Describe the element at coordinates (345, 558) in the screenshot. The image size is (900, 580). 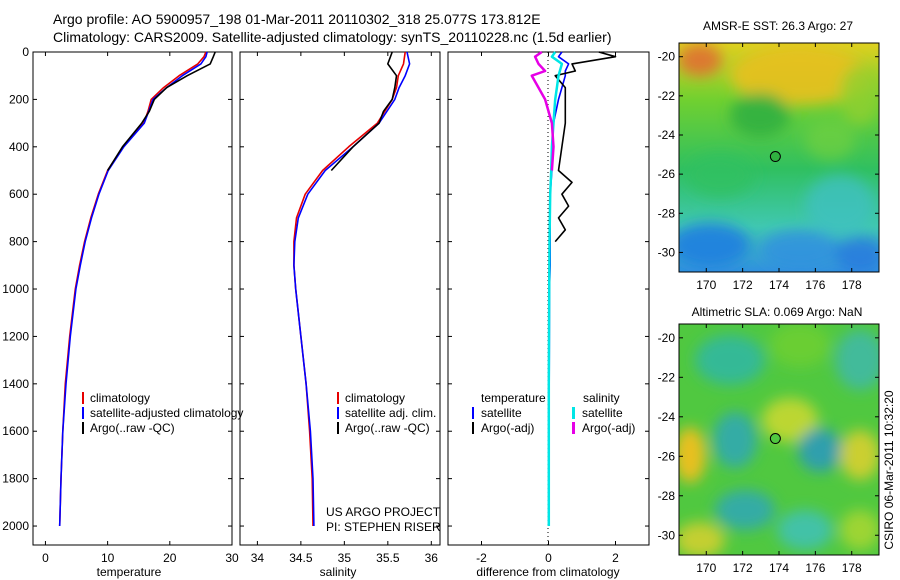
I see `x-tick-label: 35` at that location.